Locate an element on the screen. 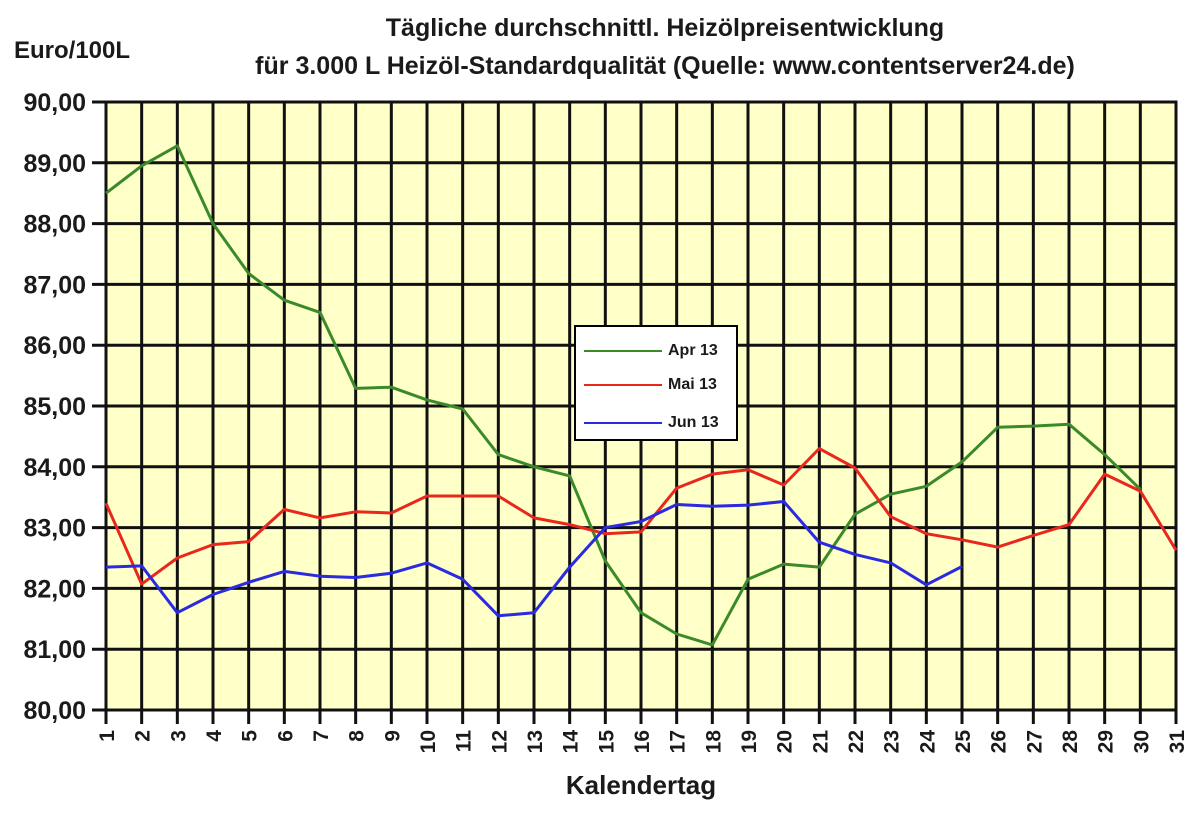 The height and width of the screenshot is (816, 1200). x-tick-label: 1 is located at coordinates (107, 736).